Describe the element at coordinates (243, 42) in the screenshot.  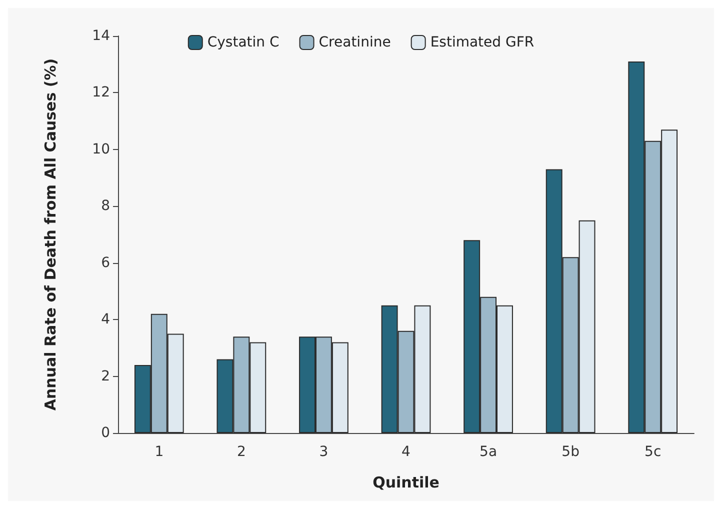
I see `legend-label: Cystatin C` at that location.